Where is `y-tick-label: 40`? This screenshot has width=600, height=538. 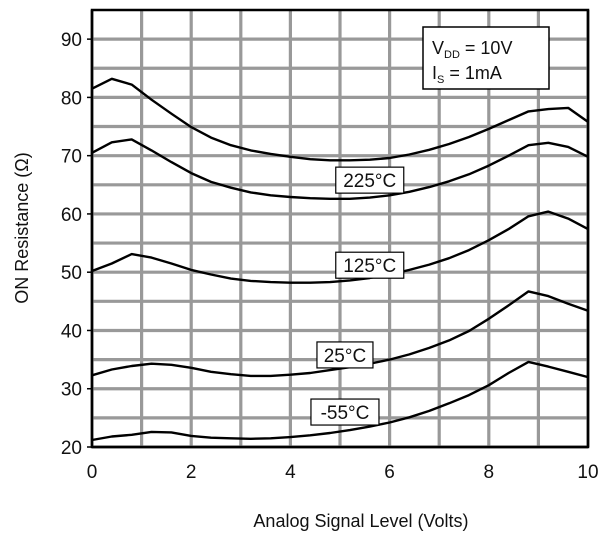 y-tick-label: 40 is located at coordinates (71, 331).